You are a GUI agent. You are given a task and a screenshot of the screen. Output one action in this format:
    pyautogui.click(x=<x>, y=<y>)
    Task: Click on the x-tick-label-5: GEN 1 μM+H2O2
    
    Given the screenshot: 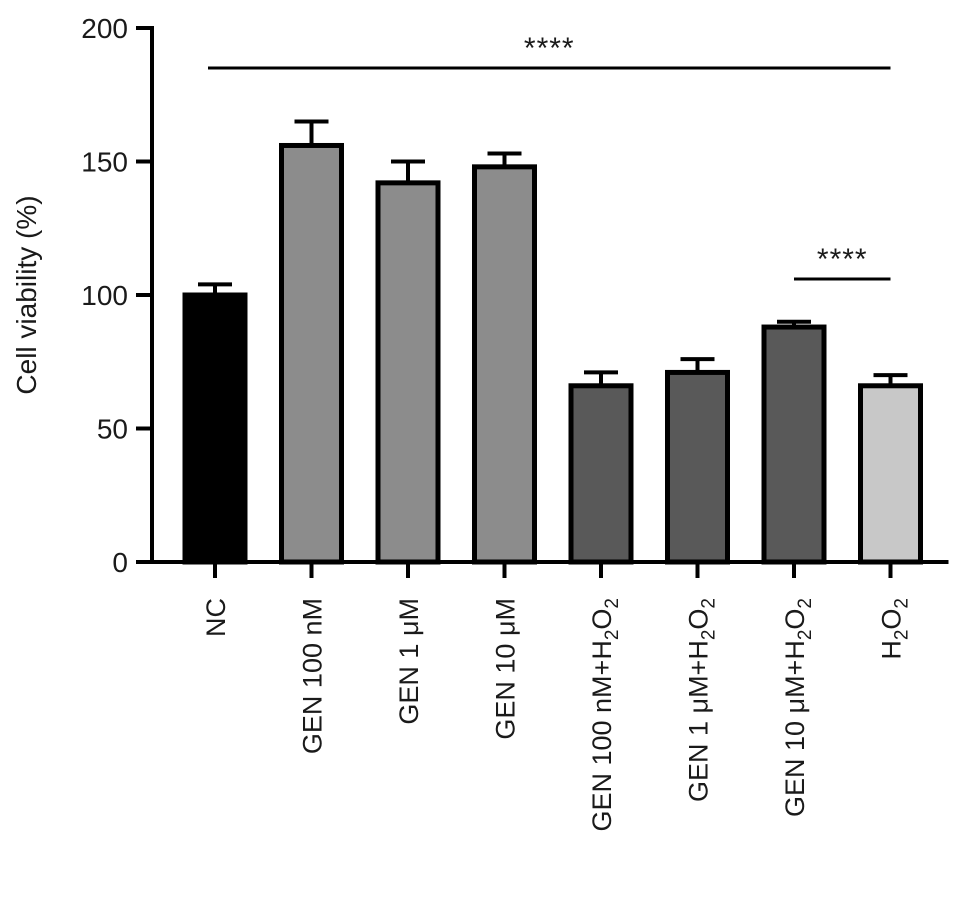 What is the action you would take?
    pyautogui.click(x=702, y=700)
    